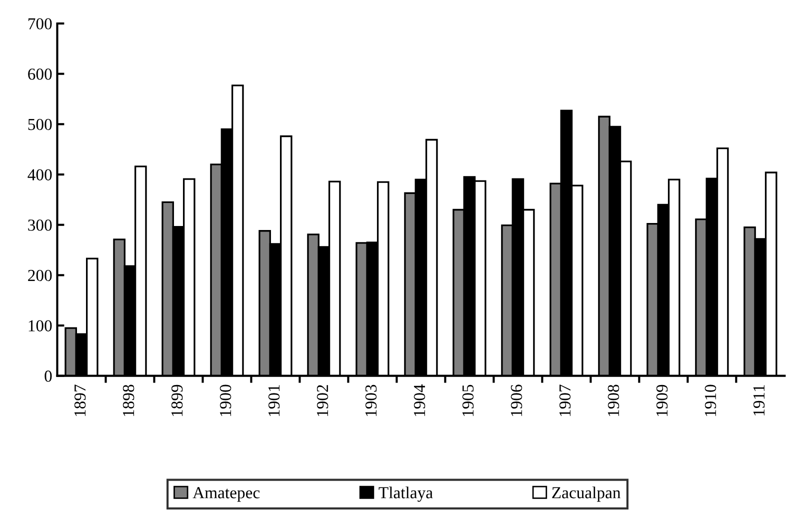  What do you see at coordinates (128, 400) in the screenshot?
I see `x-tick-label: 1898` at bounding box center [128, 400].